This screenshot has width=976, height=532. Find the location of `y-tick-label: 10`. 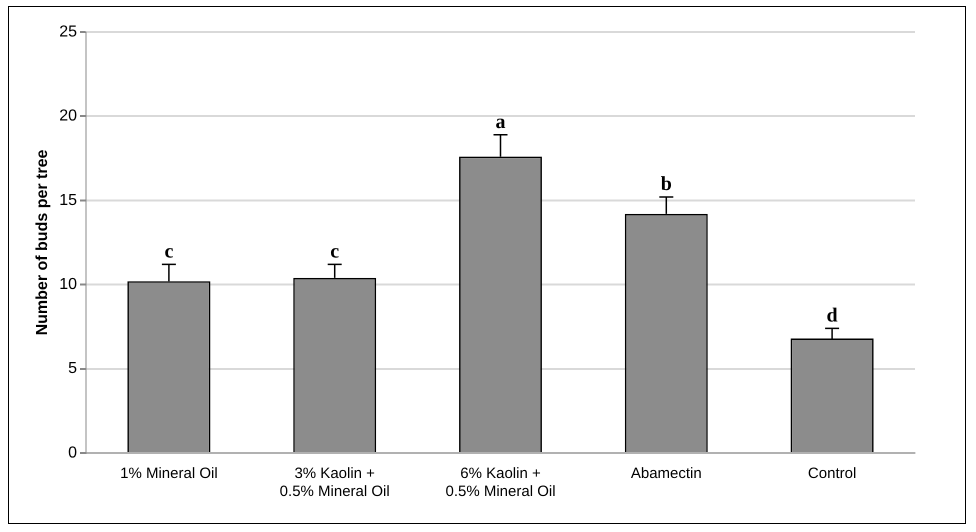

y-tick-label: 10 is located at coordinates (68, 285).